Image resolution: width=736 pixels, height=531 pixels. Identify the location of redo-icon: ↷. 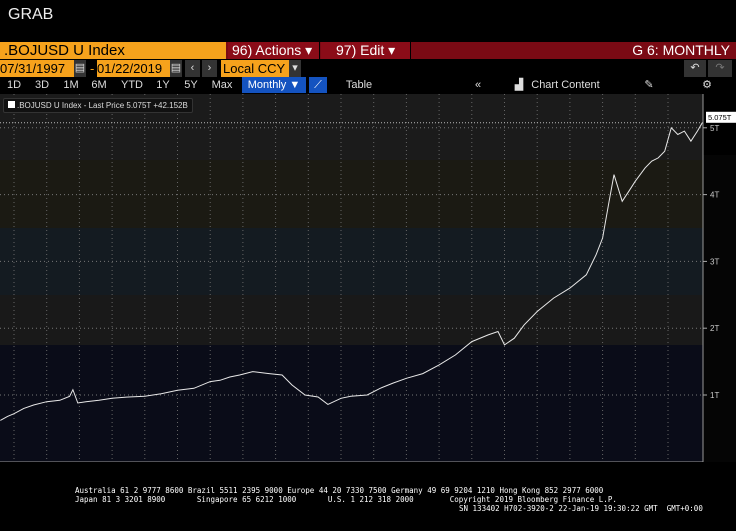
(720, 68).